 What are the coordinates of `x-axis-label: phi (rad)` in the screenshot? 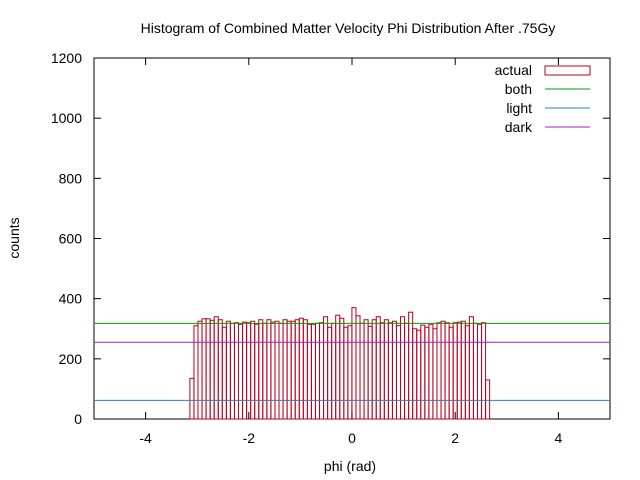 It's located at (350, 466).